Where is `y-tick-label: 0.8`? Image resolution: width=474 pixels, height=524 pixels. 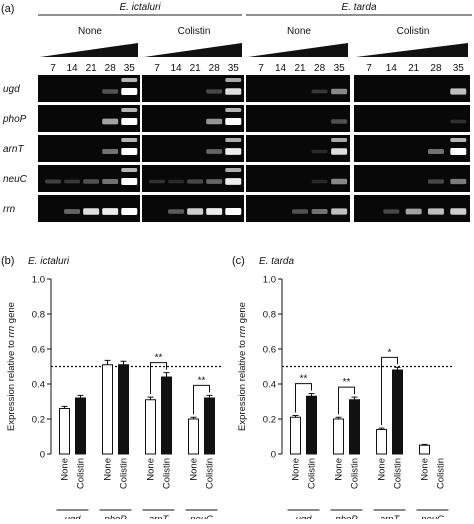 y-tick-label: 0.8 is located at coordinates (38, 315).